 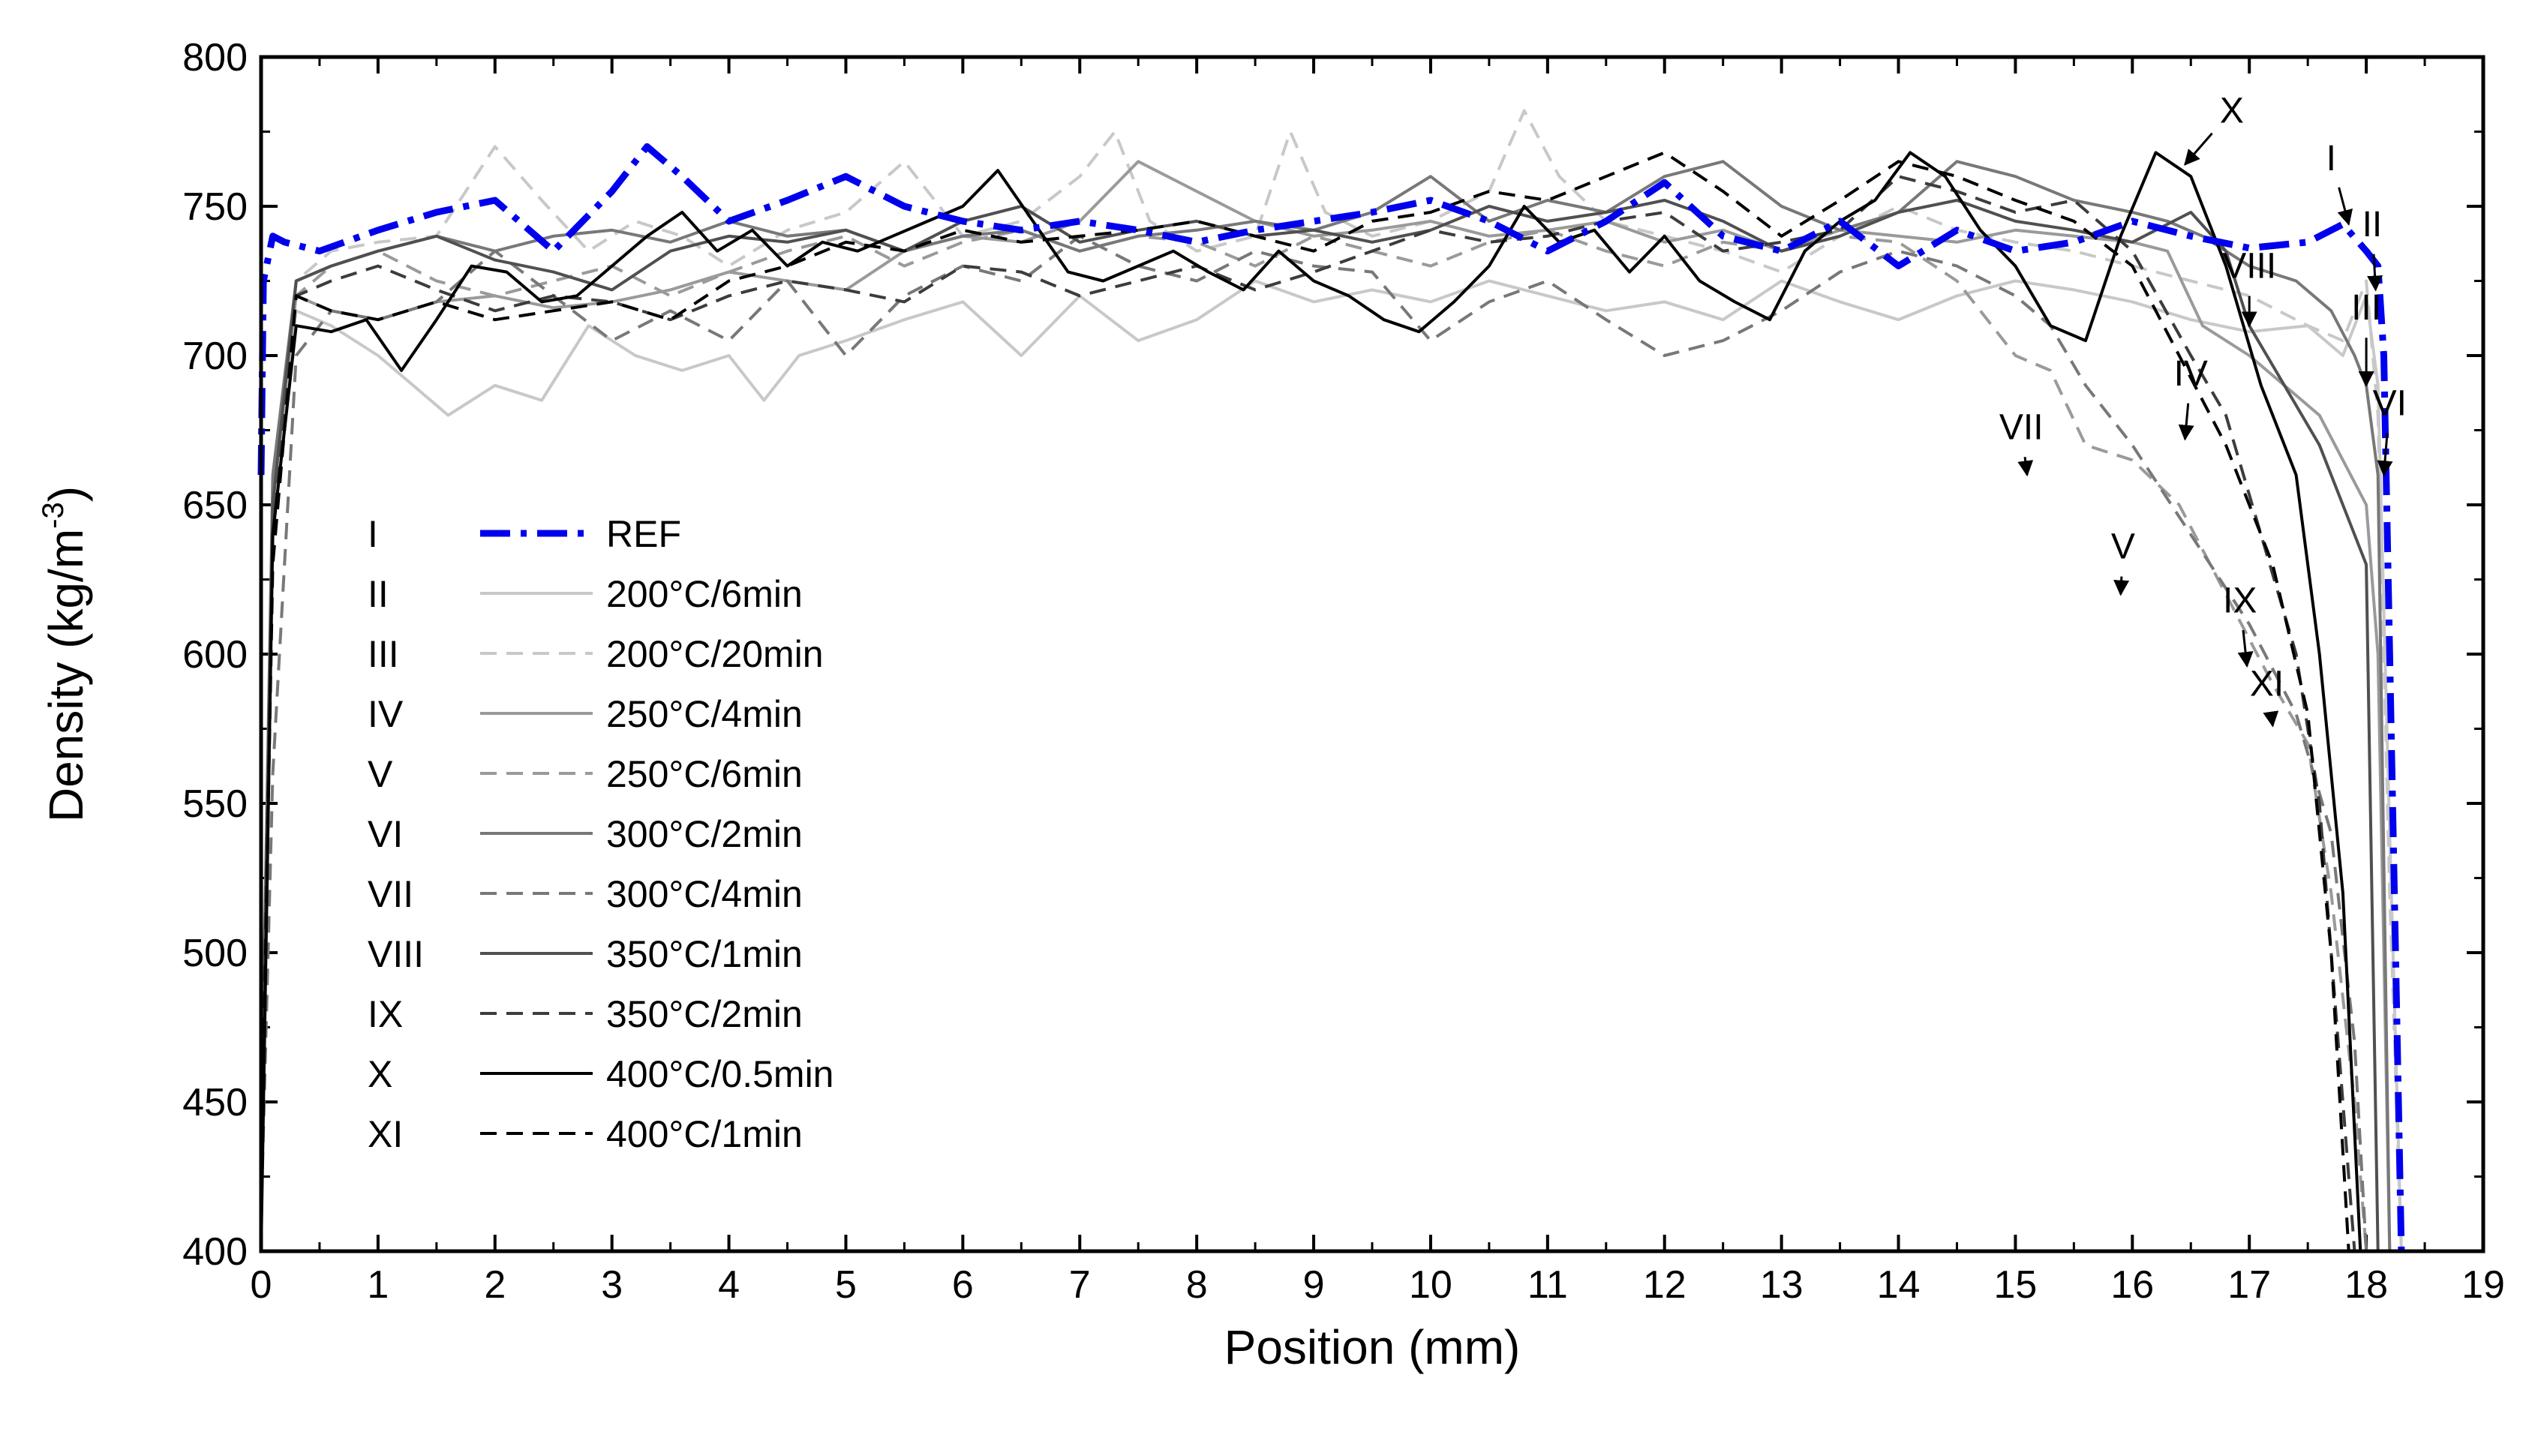 I want to click on x-tick-label: 8, so click(x=1197, y=1285).